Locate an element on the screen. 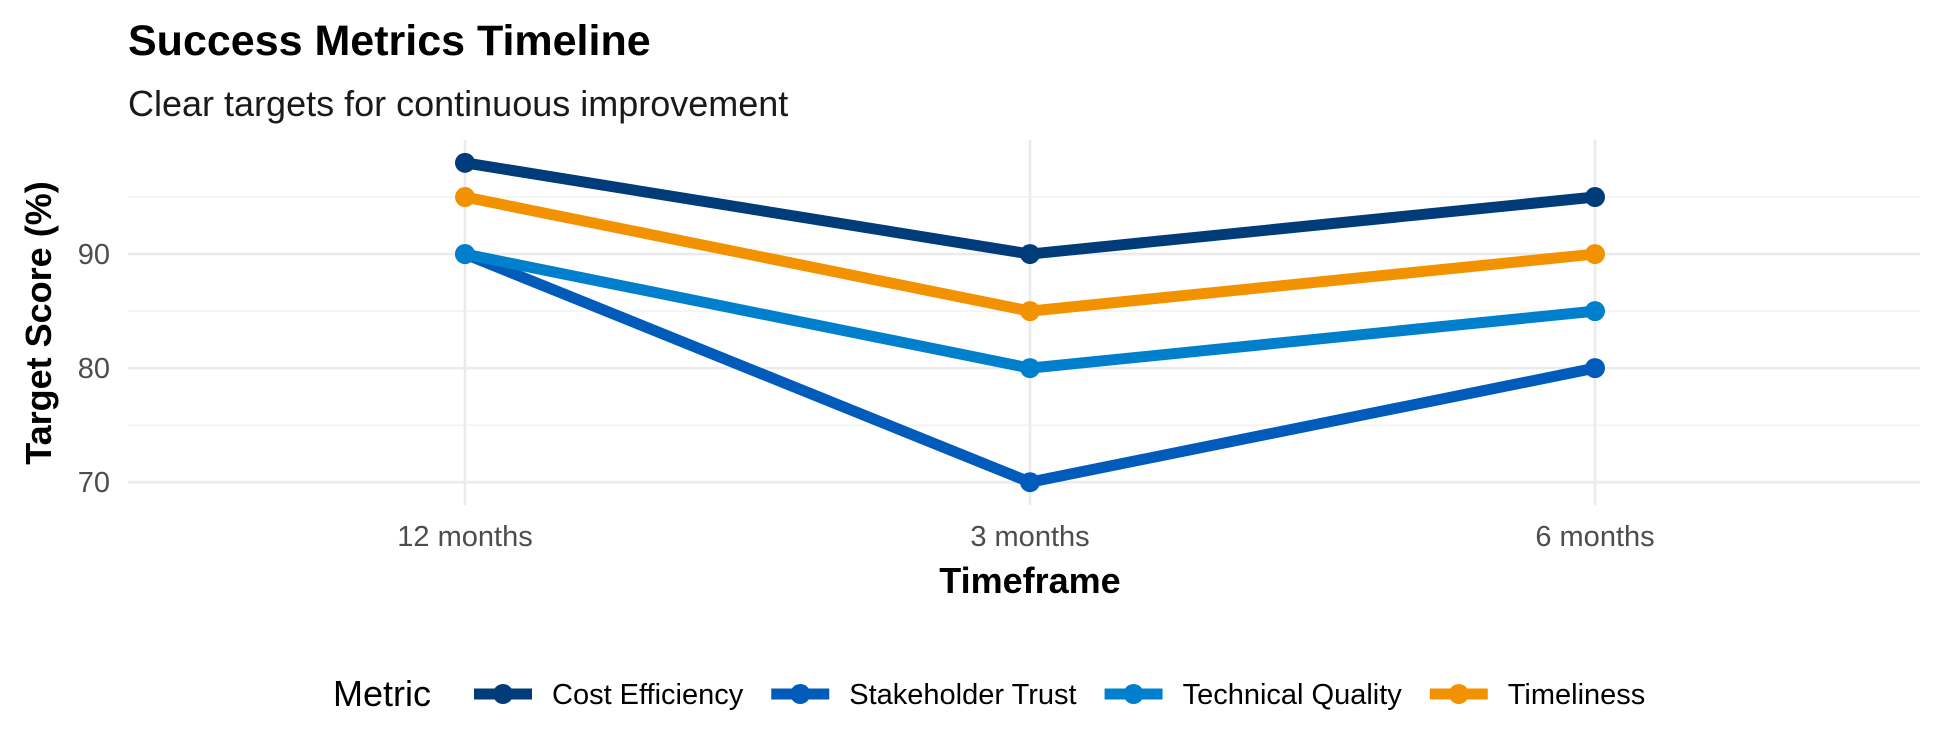 This screenshot has width=1944, height=756. x-tick-label: 6 months is located at coordinates (1594, 537).